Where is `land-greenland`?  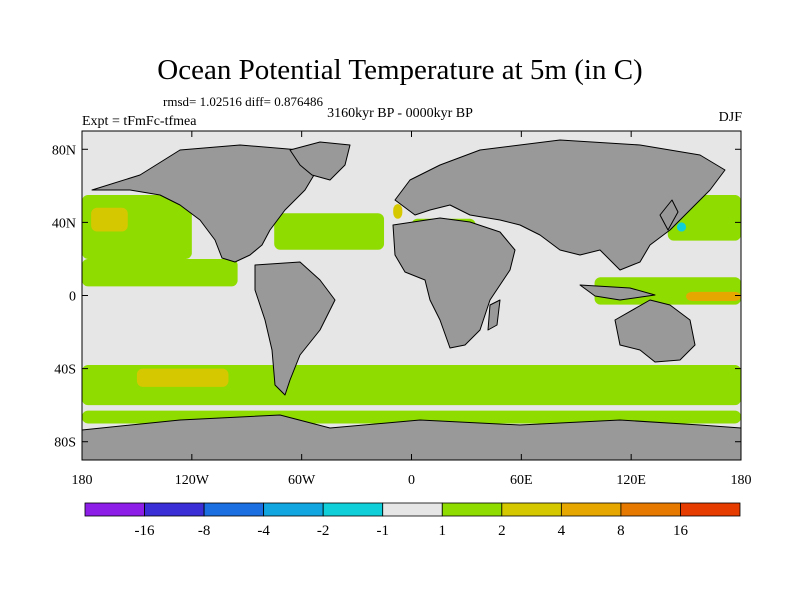
land-greenland is located at coordinates (320, 161).